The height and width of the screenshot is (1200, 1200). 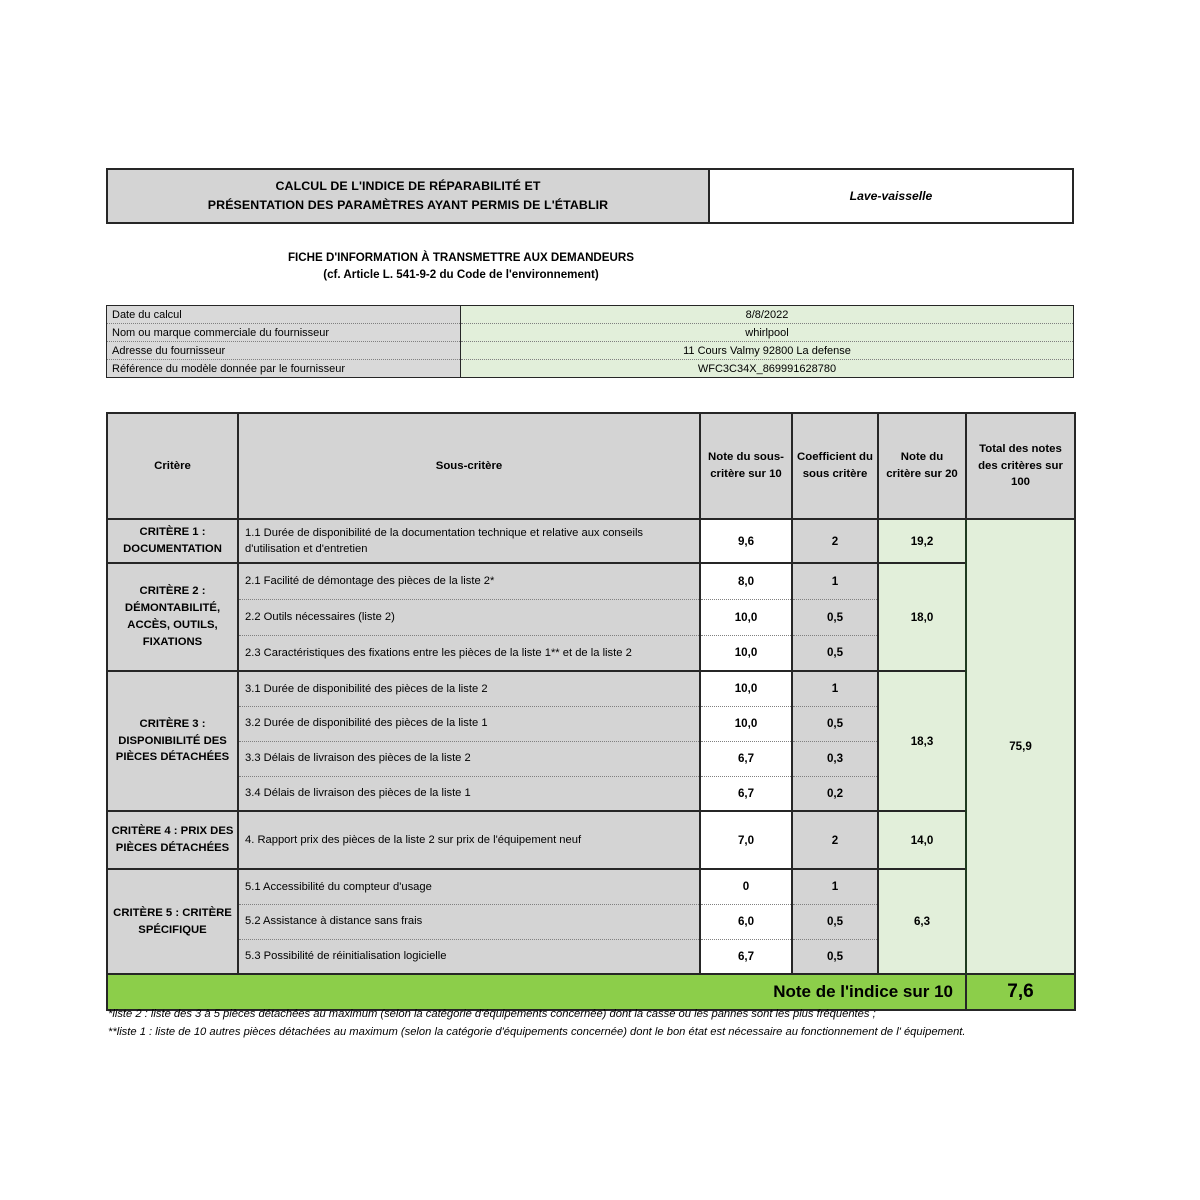 I want to click on info-value-address: 11 Cours Valmy 92800 La defense, so click(x=767, y=350).